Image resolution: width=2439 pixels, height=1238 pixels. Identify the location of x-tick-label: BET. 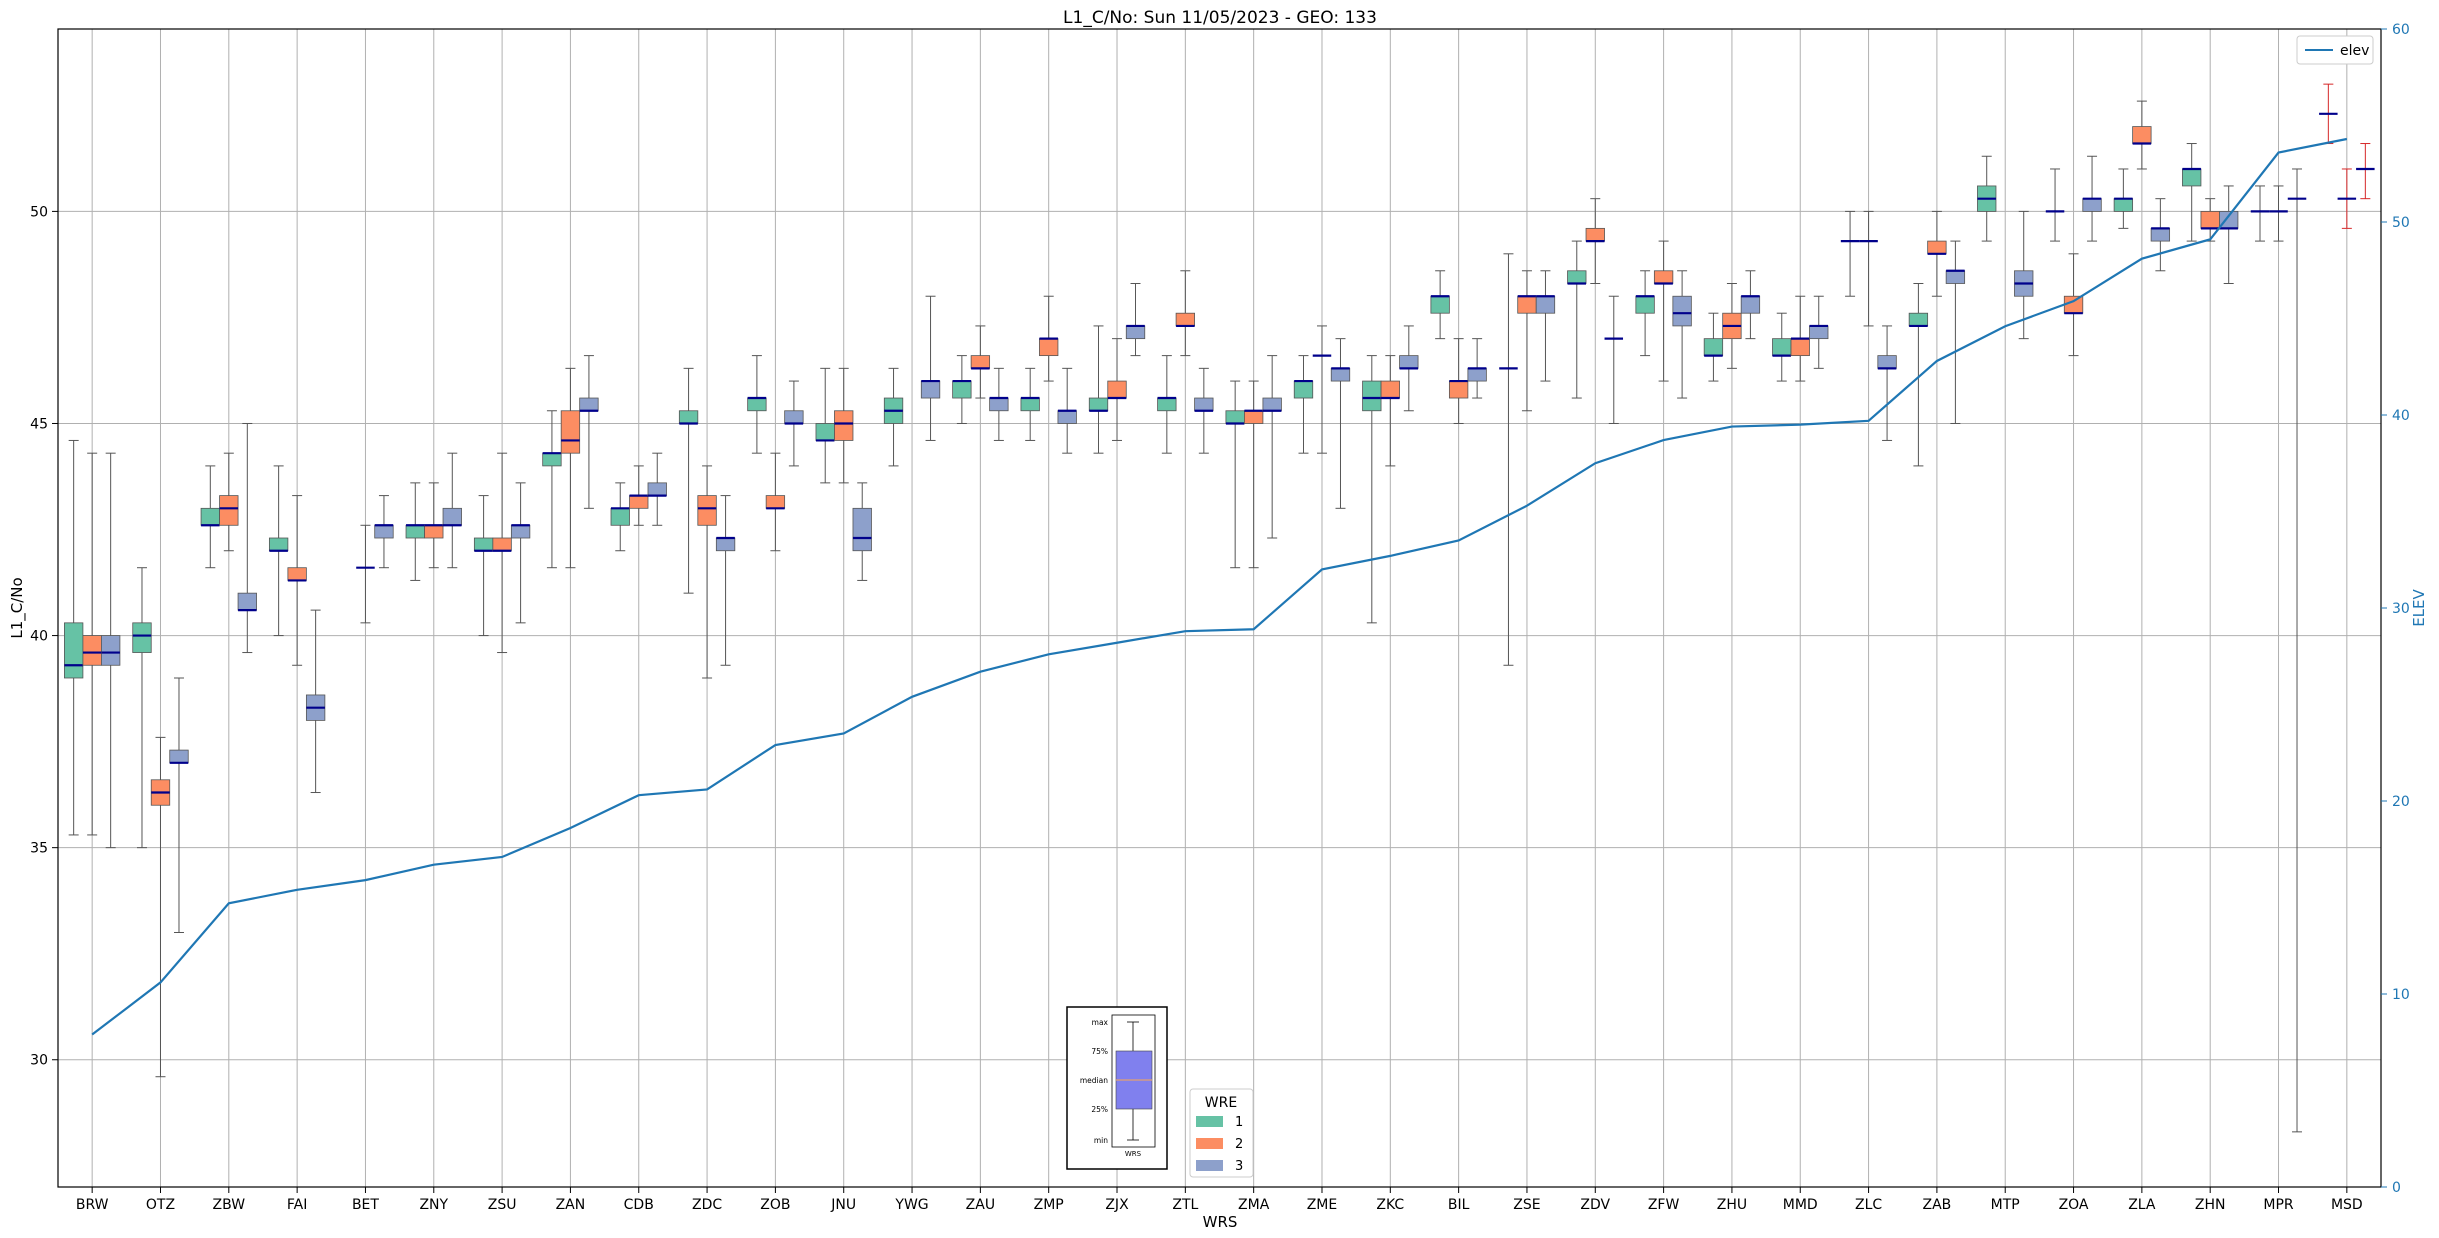
(365, 1205).